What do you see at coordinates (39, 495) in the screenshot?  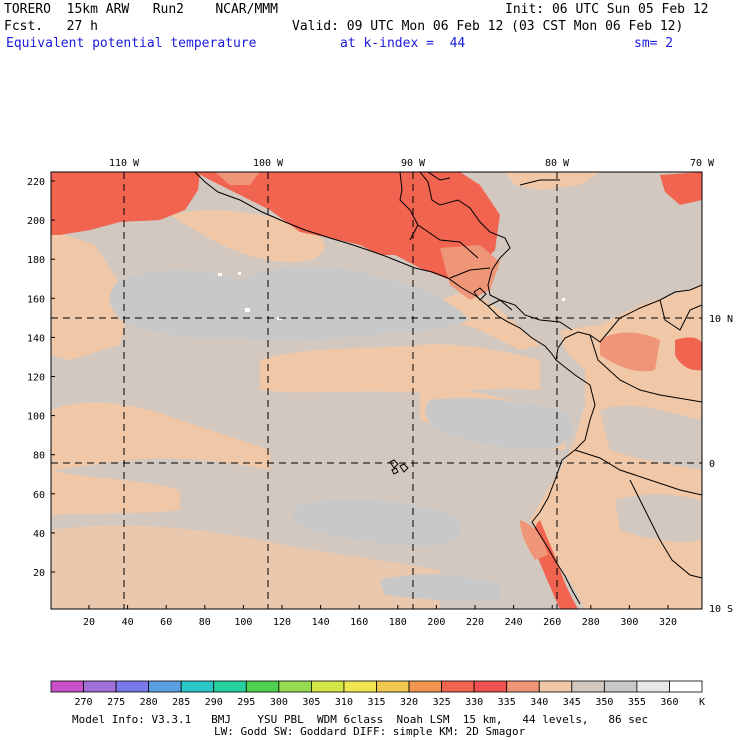 I see `y-tick-label: 60` at bounding box center [39, 495].